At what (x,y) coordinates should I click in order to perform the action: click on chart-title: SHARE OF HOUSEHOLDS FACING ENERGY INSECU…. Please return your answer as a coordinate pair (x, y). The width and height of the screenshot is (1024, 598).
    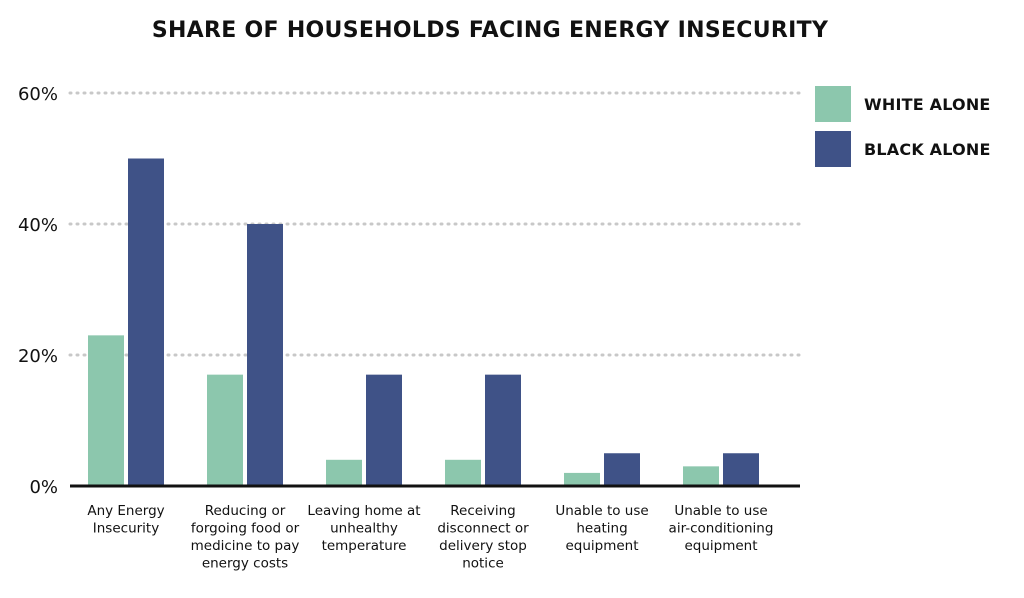
    Looking at the image, I should click on (490, 30).